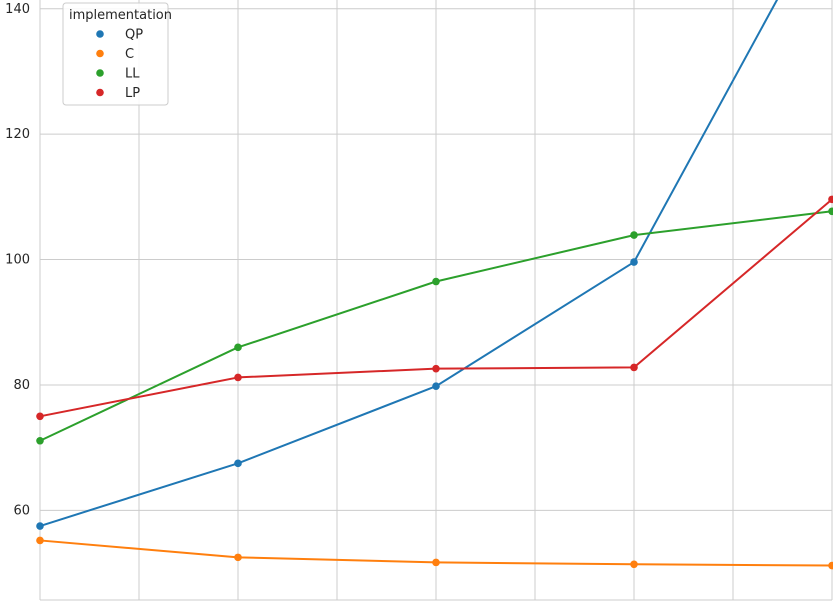 This screenshot has width=833, height=603. I want to click on legend-marker-lp, so click(100, 92).